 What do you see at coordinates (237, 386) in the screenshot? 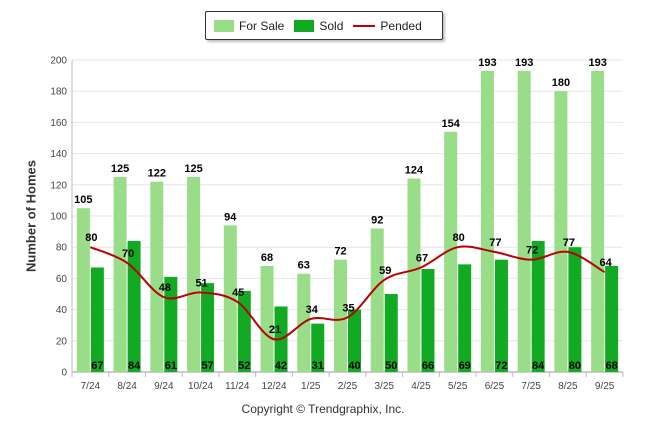
I see `x-tick-label: 11/24` at bounding box center [237, 386].